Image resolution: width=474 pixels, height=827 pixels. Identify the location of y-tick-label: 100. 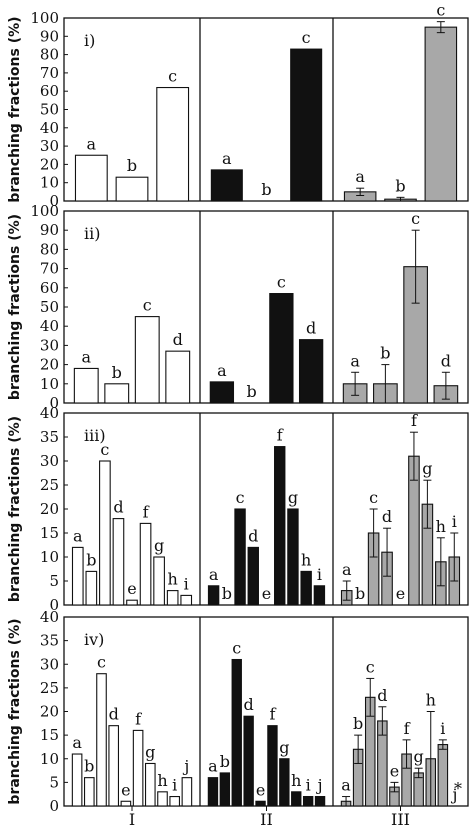
(44, 18).